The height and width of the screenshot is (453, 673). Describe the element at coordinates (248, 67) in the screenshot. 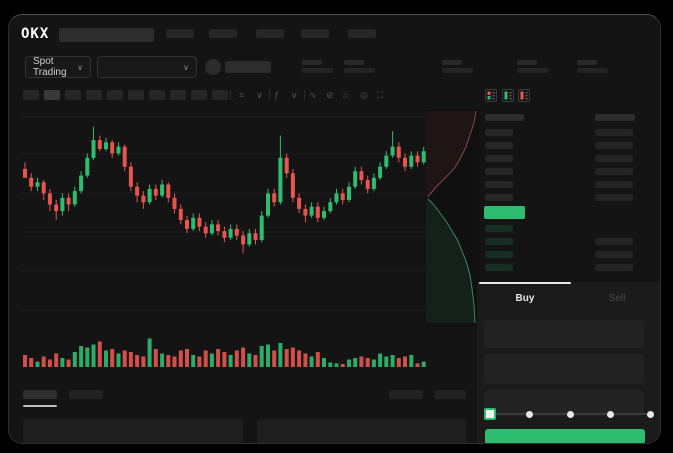

I see `pair-name-skeleton` at that location.